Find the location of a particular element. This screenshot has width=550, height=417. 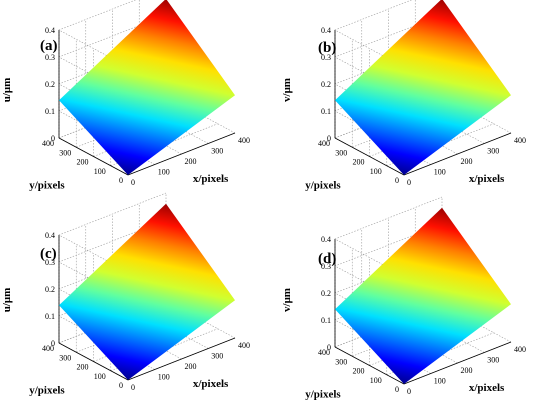

panel-label: (c) is located at coordinates (48, 254).